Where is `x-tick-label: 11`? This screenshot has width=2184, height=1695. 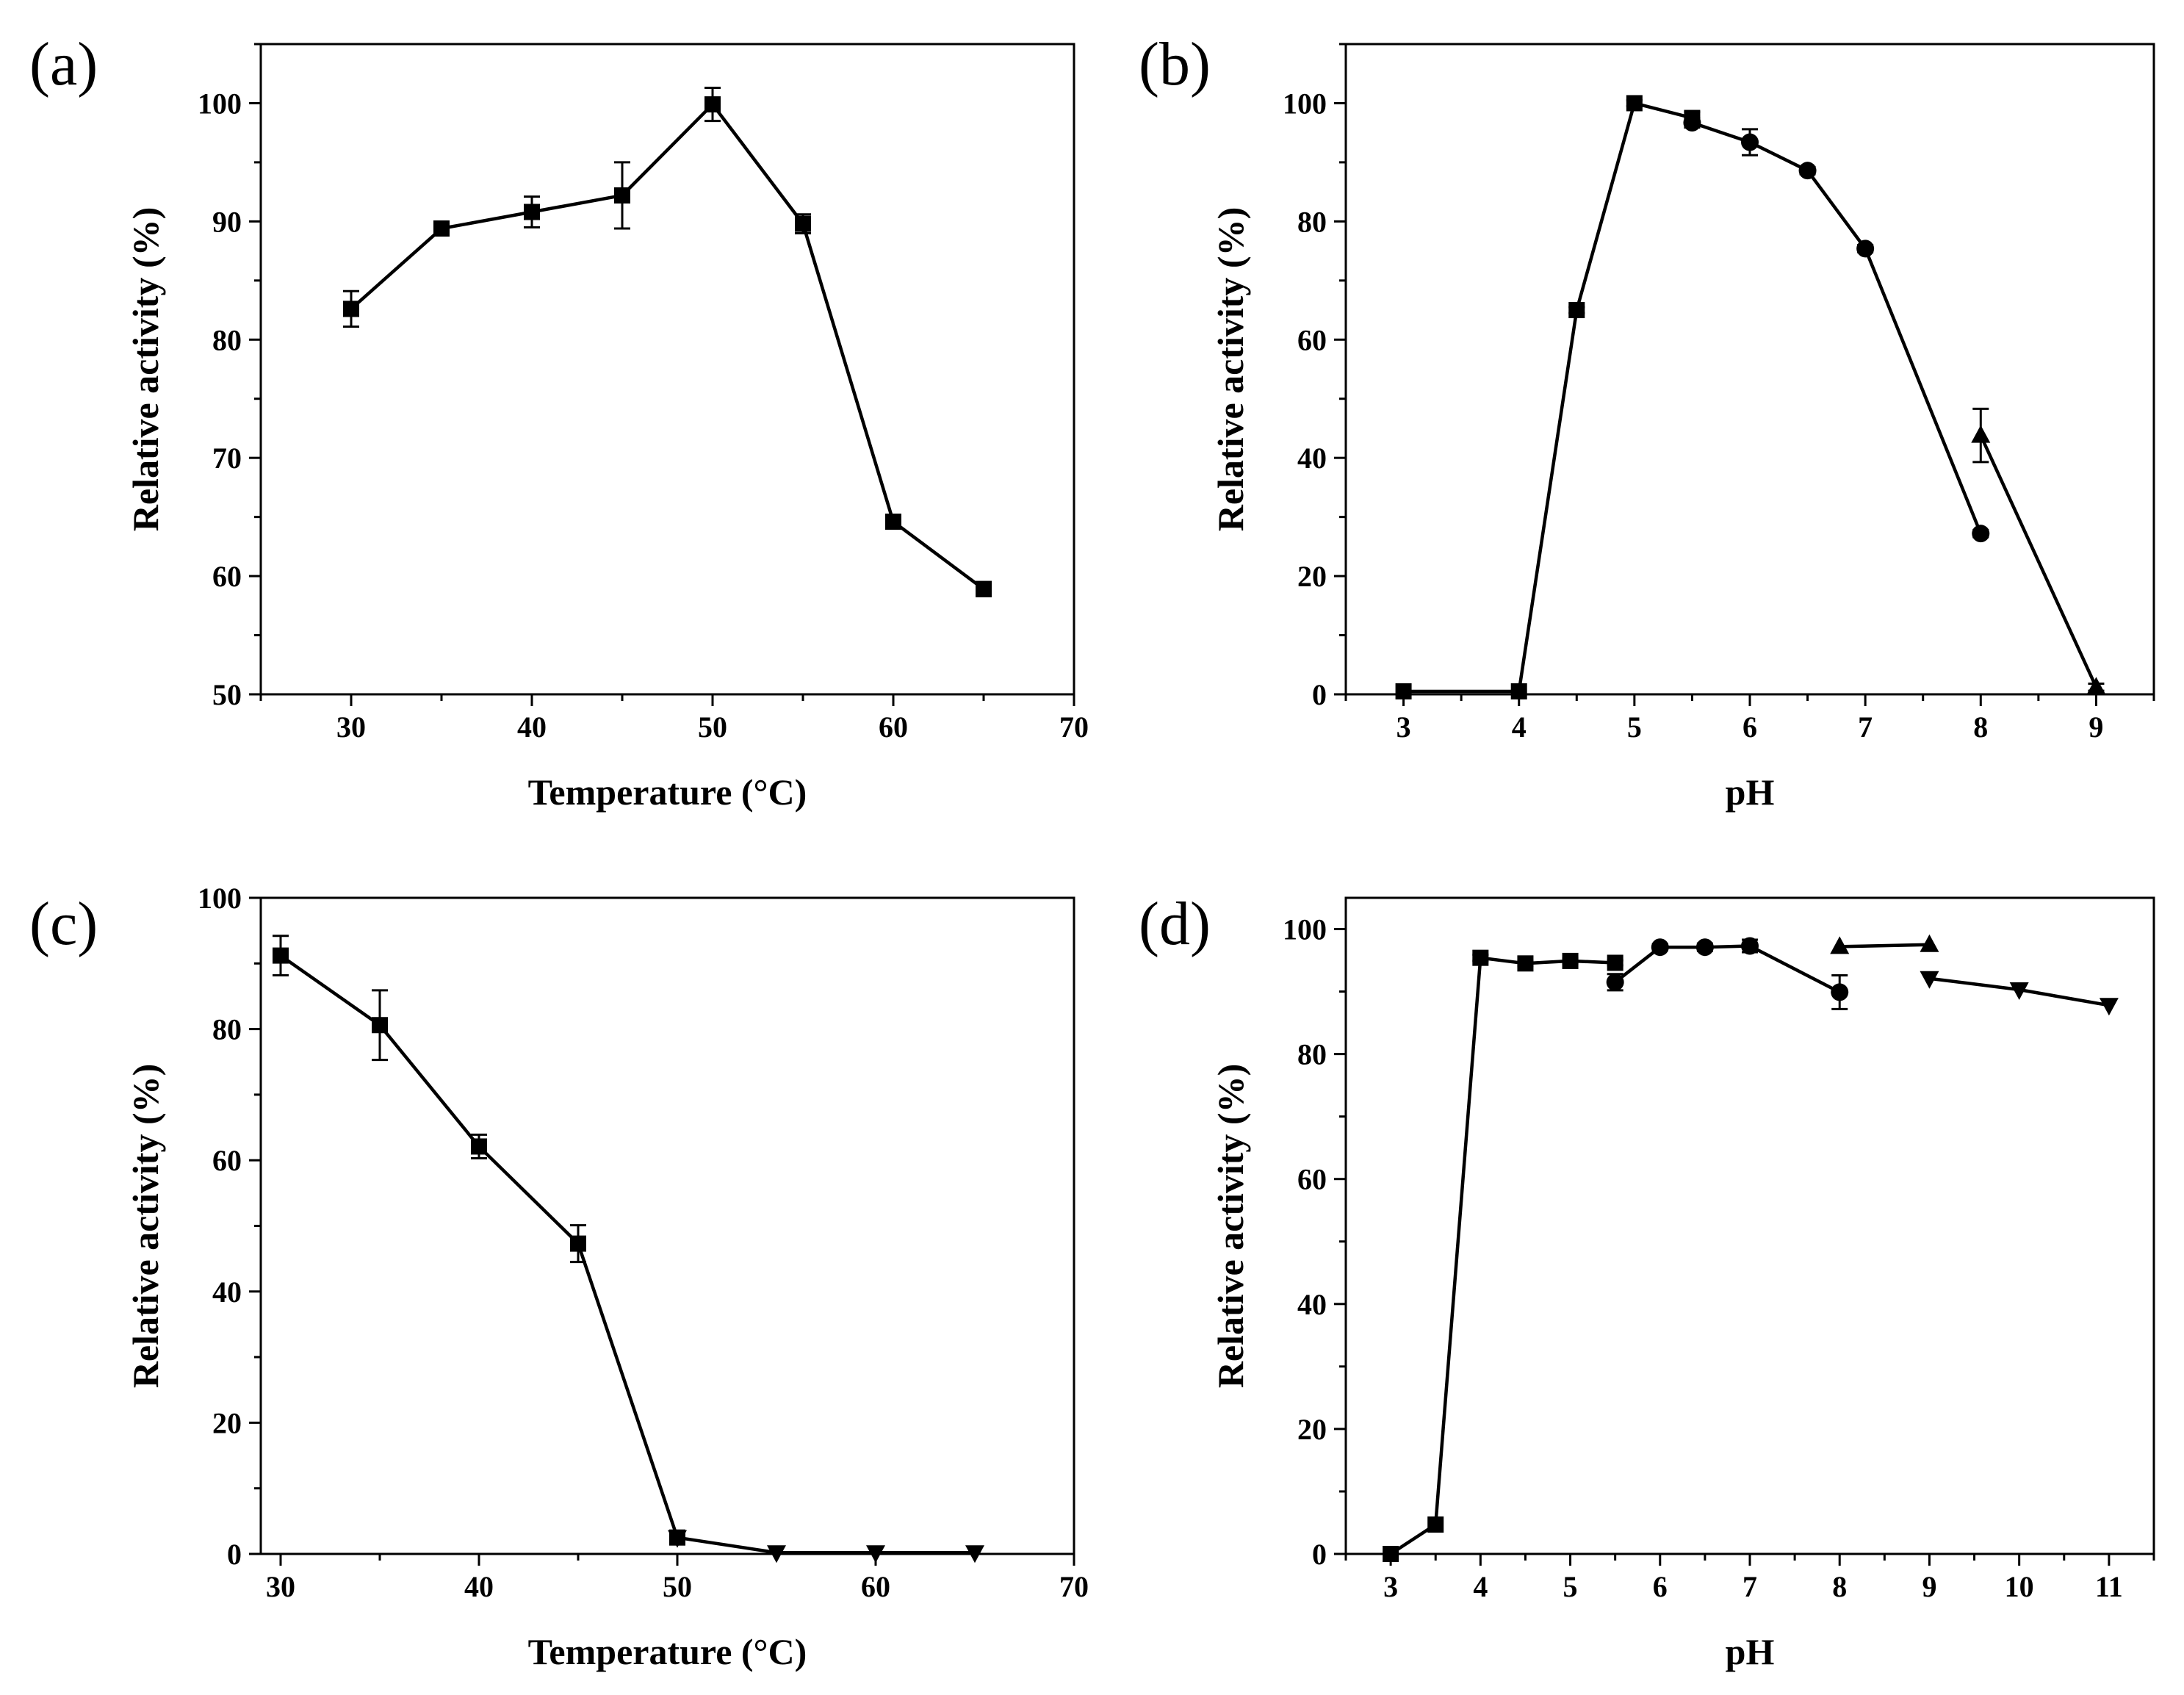
x-tick-label: 11 is located at coordinates (2109, 1586).